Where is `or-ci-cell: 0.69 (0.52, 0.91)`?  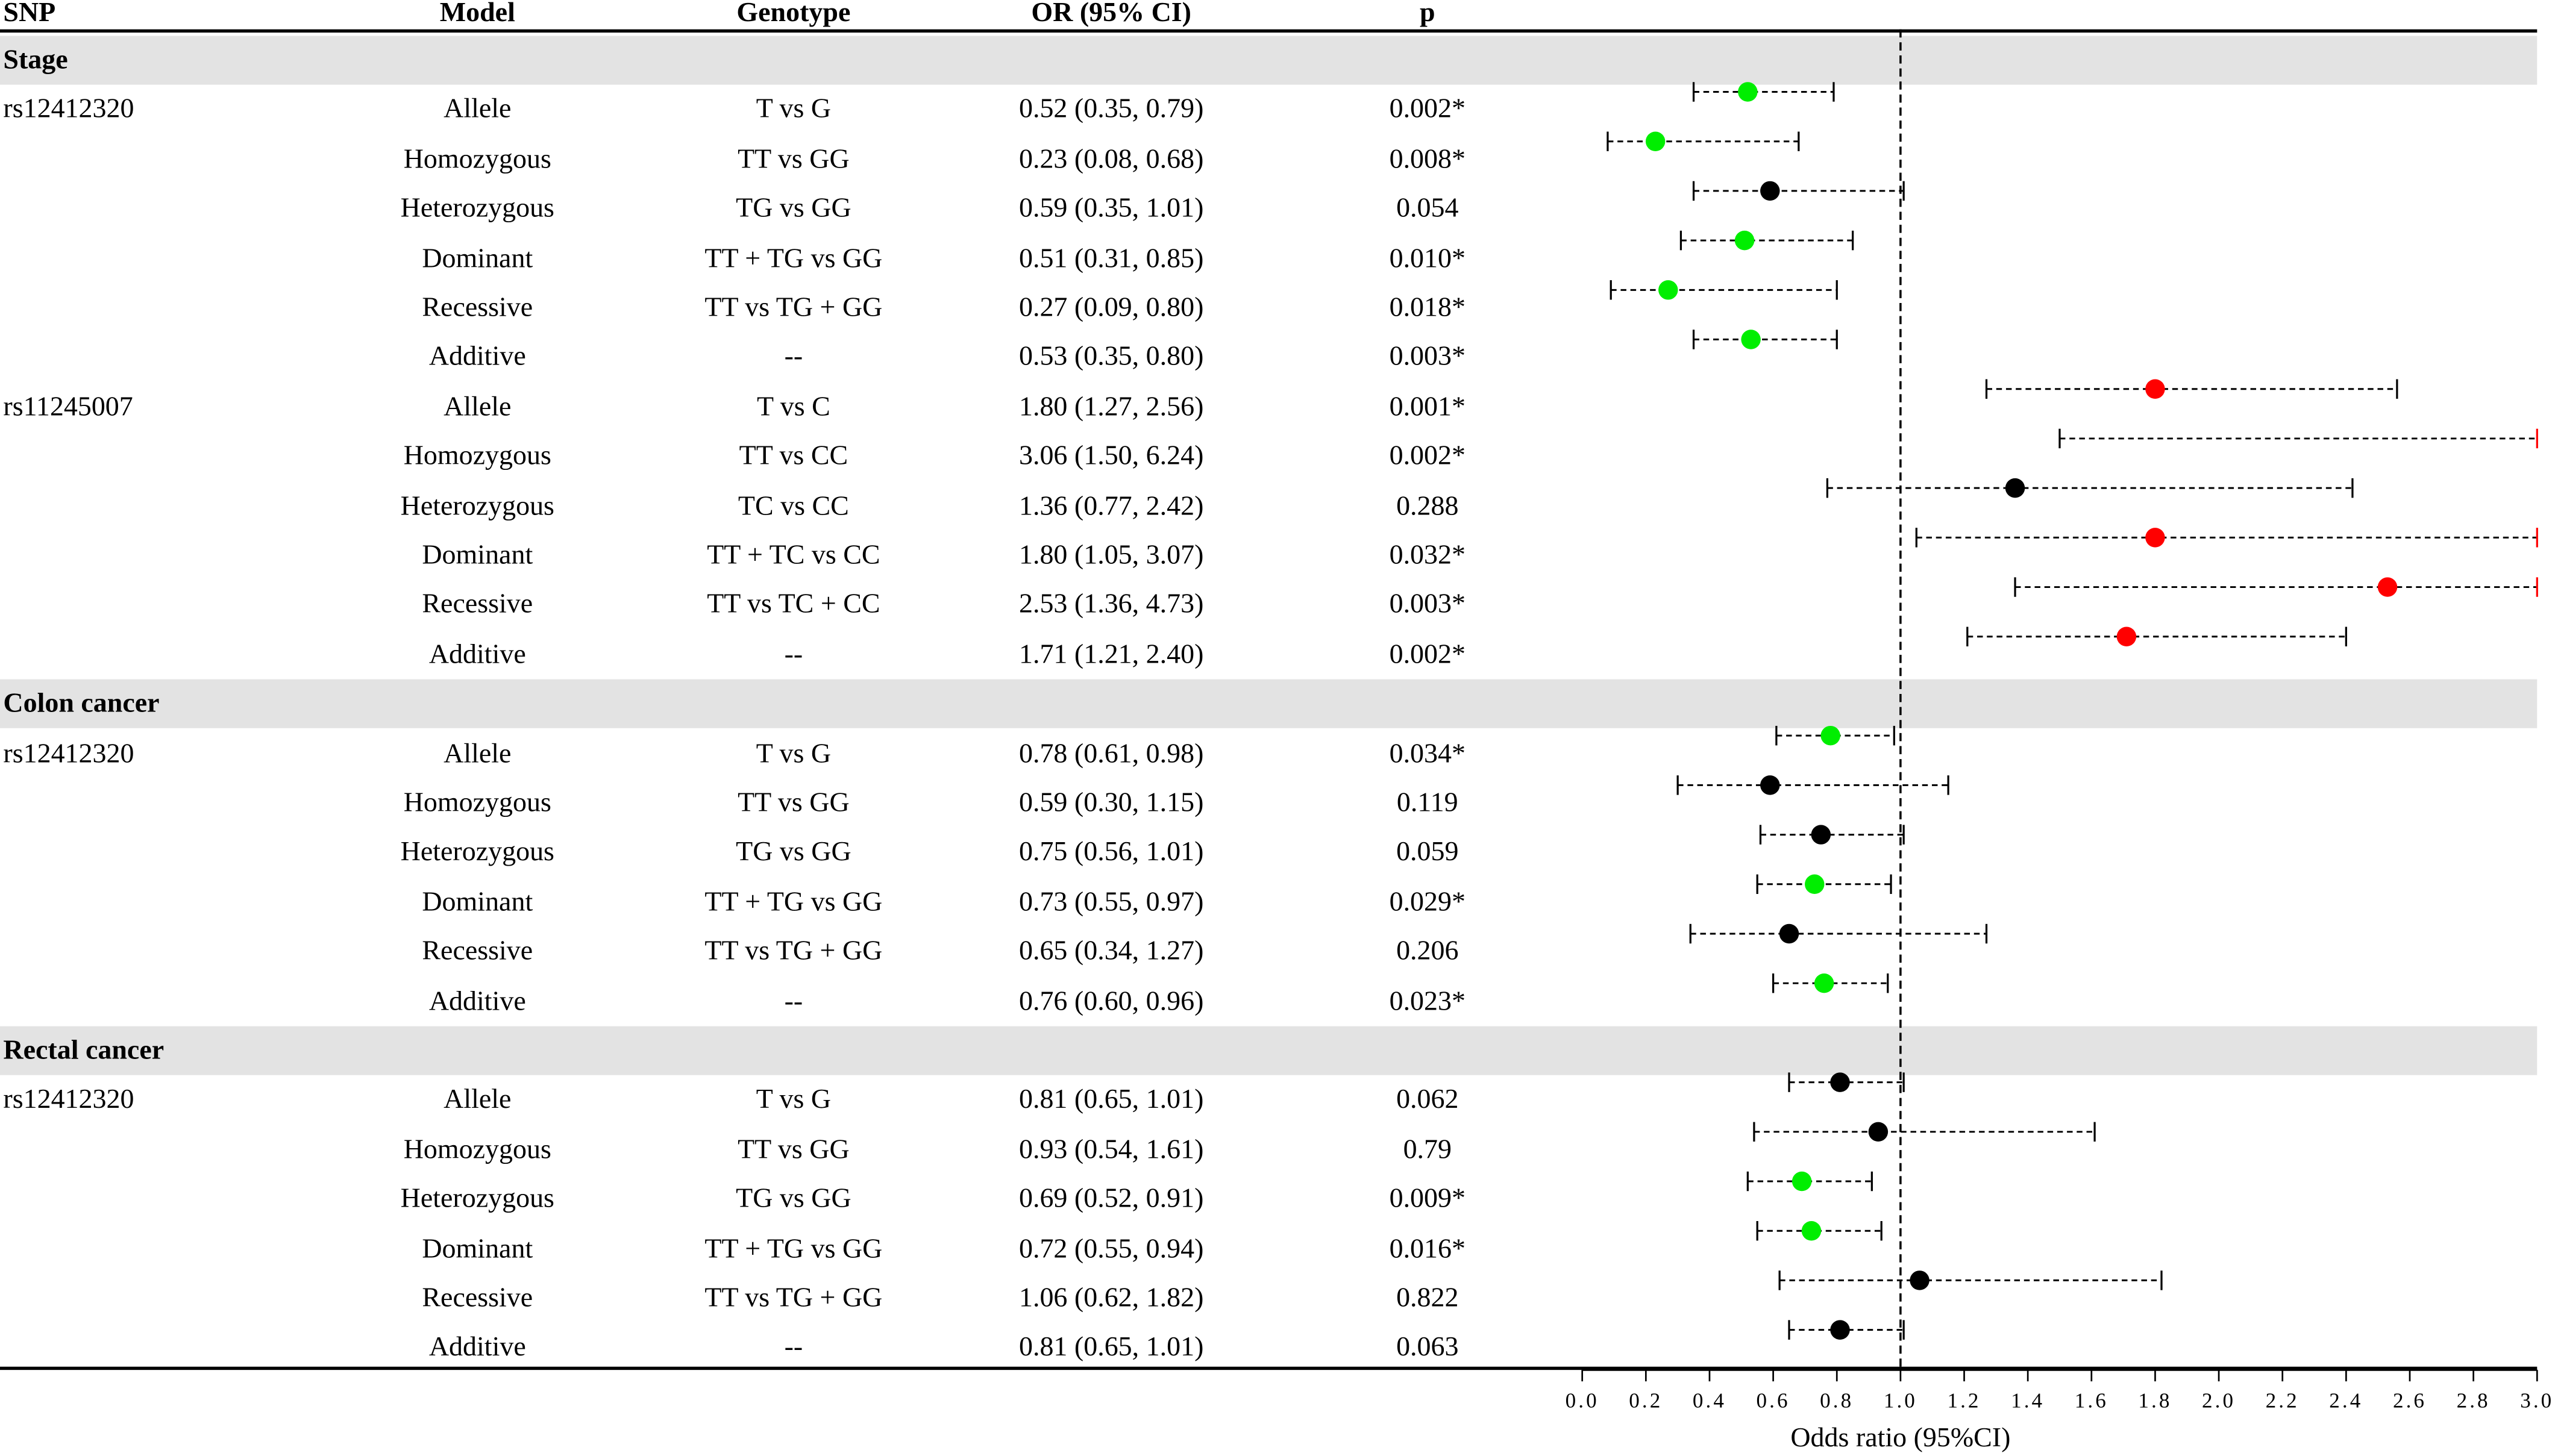
or-ci-cell: 0.69 (0.52, 0.91) is located at coordinates (1111, 1199).